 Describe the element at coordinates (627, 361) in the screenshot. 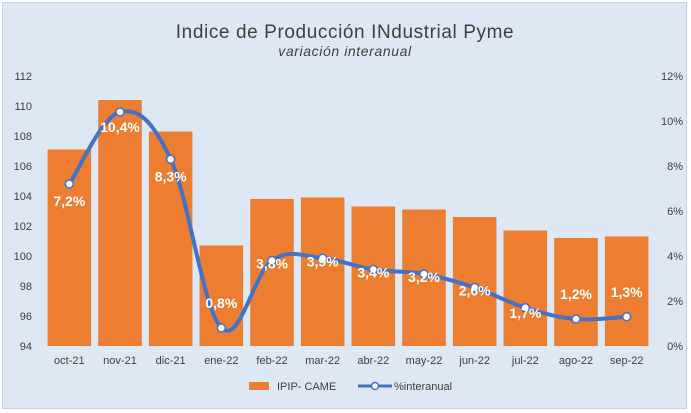

I see `x-tick-sep-22: sep-22` at that location.